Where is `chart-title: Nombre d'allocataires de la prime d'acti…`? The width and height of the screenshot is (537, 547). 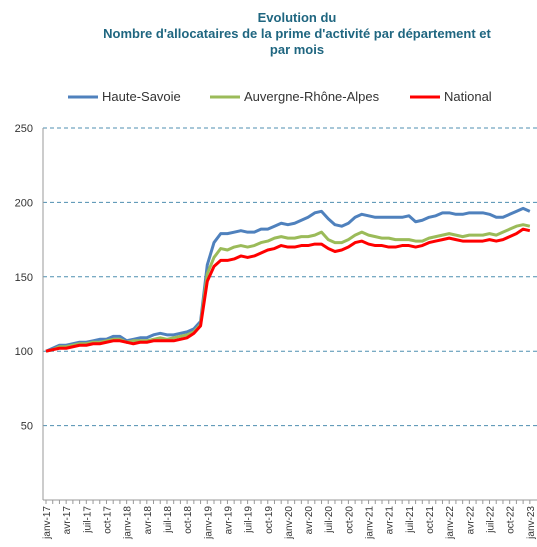
chart-title: Nombre d'allocataires de la prime d'acti… is located at coordinates (297, 33).